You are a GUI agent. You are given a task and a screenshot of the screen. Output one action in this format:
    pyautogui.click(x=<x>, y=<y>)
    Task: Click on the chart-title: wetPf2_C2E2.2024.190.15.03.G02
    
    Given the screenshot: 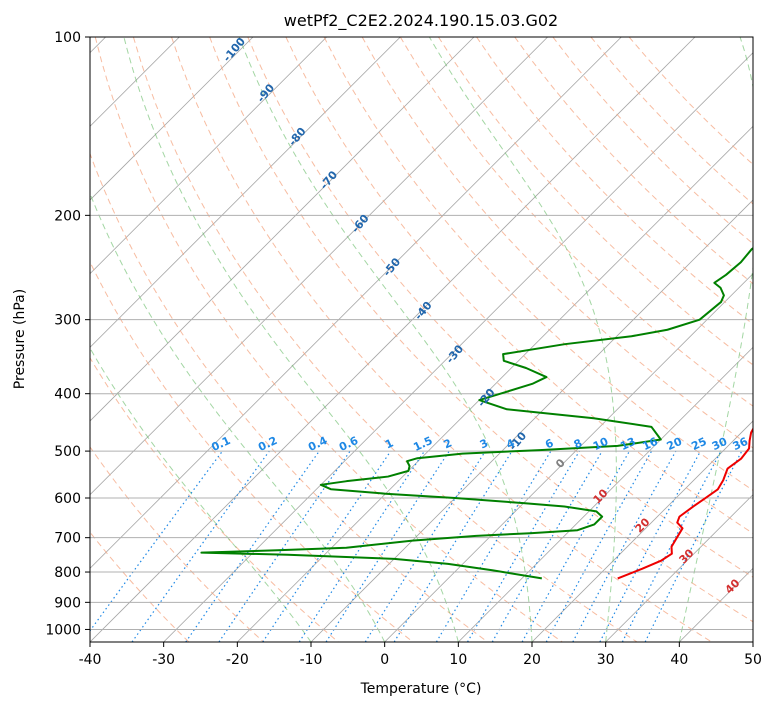 What is the action you would take?
    pyautogui.click(x=421, y=21)
    